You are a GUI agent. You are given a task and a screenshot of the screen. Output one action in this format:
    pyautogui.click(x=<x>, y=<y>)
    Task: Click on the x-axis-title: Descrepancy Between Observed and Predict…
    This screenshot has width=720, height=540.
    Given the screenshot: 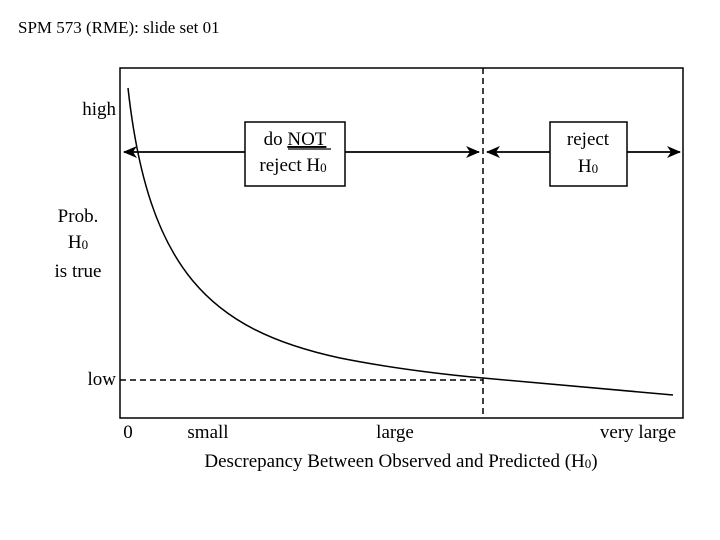 What is the action you would take?
    pyautogui.click(x=400, y=461)
    